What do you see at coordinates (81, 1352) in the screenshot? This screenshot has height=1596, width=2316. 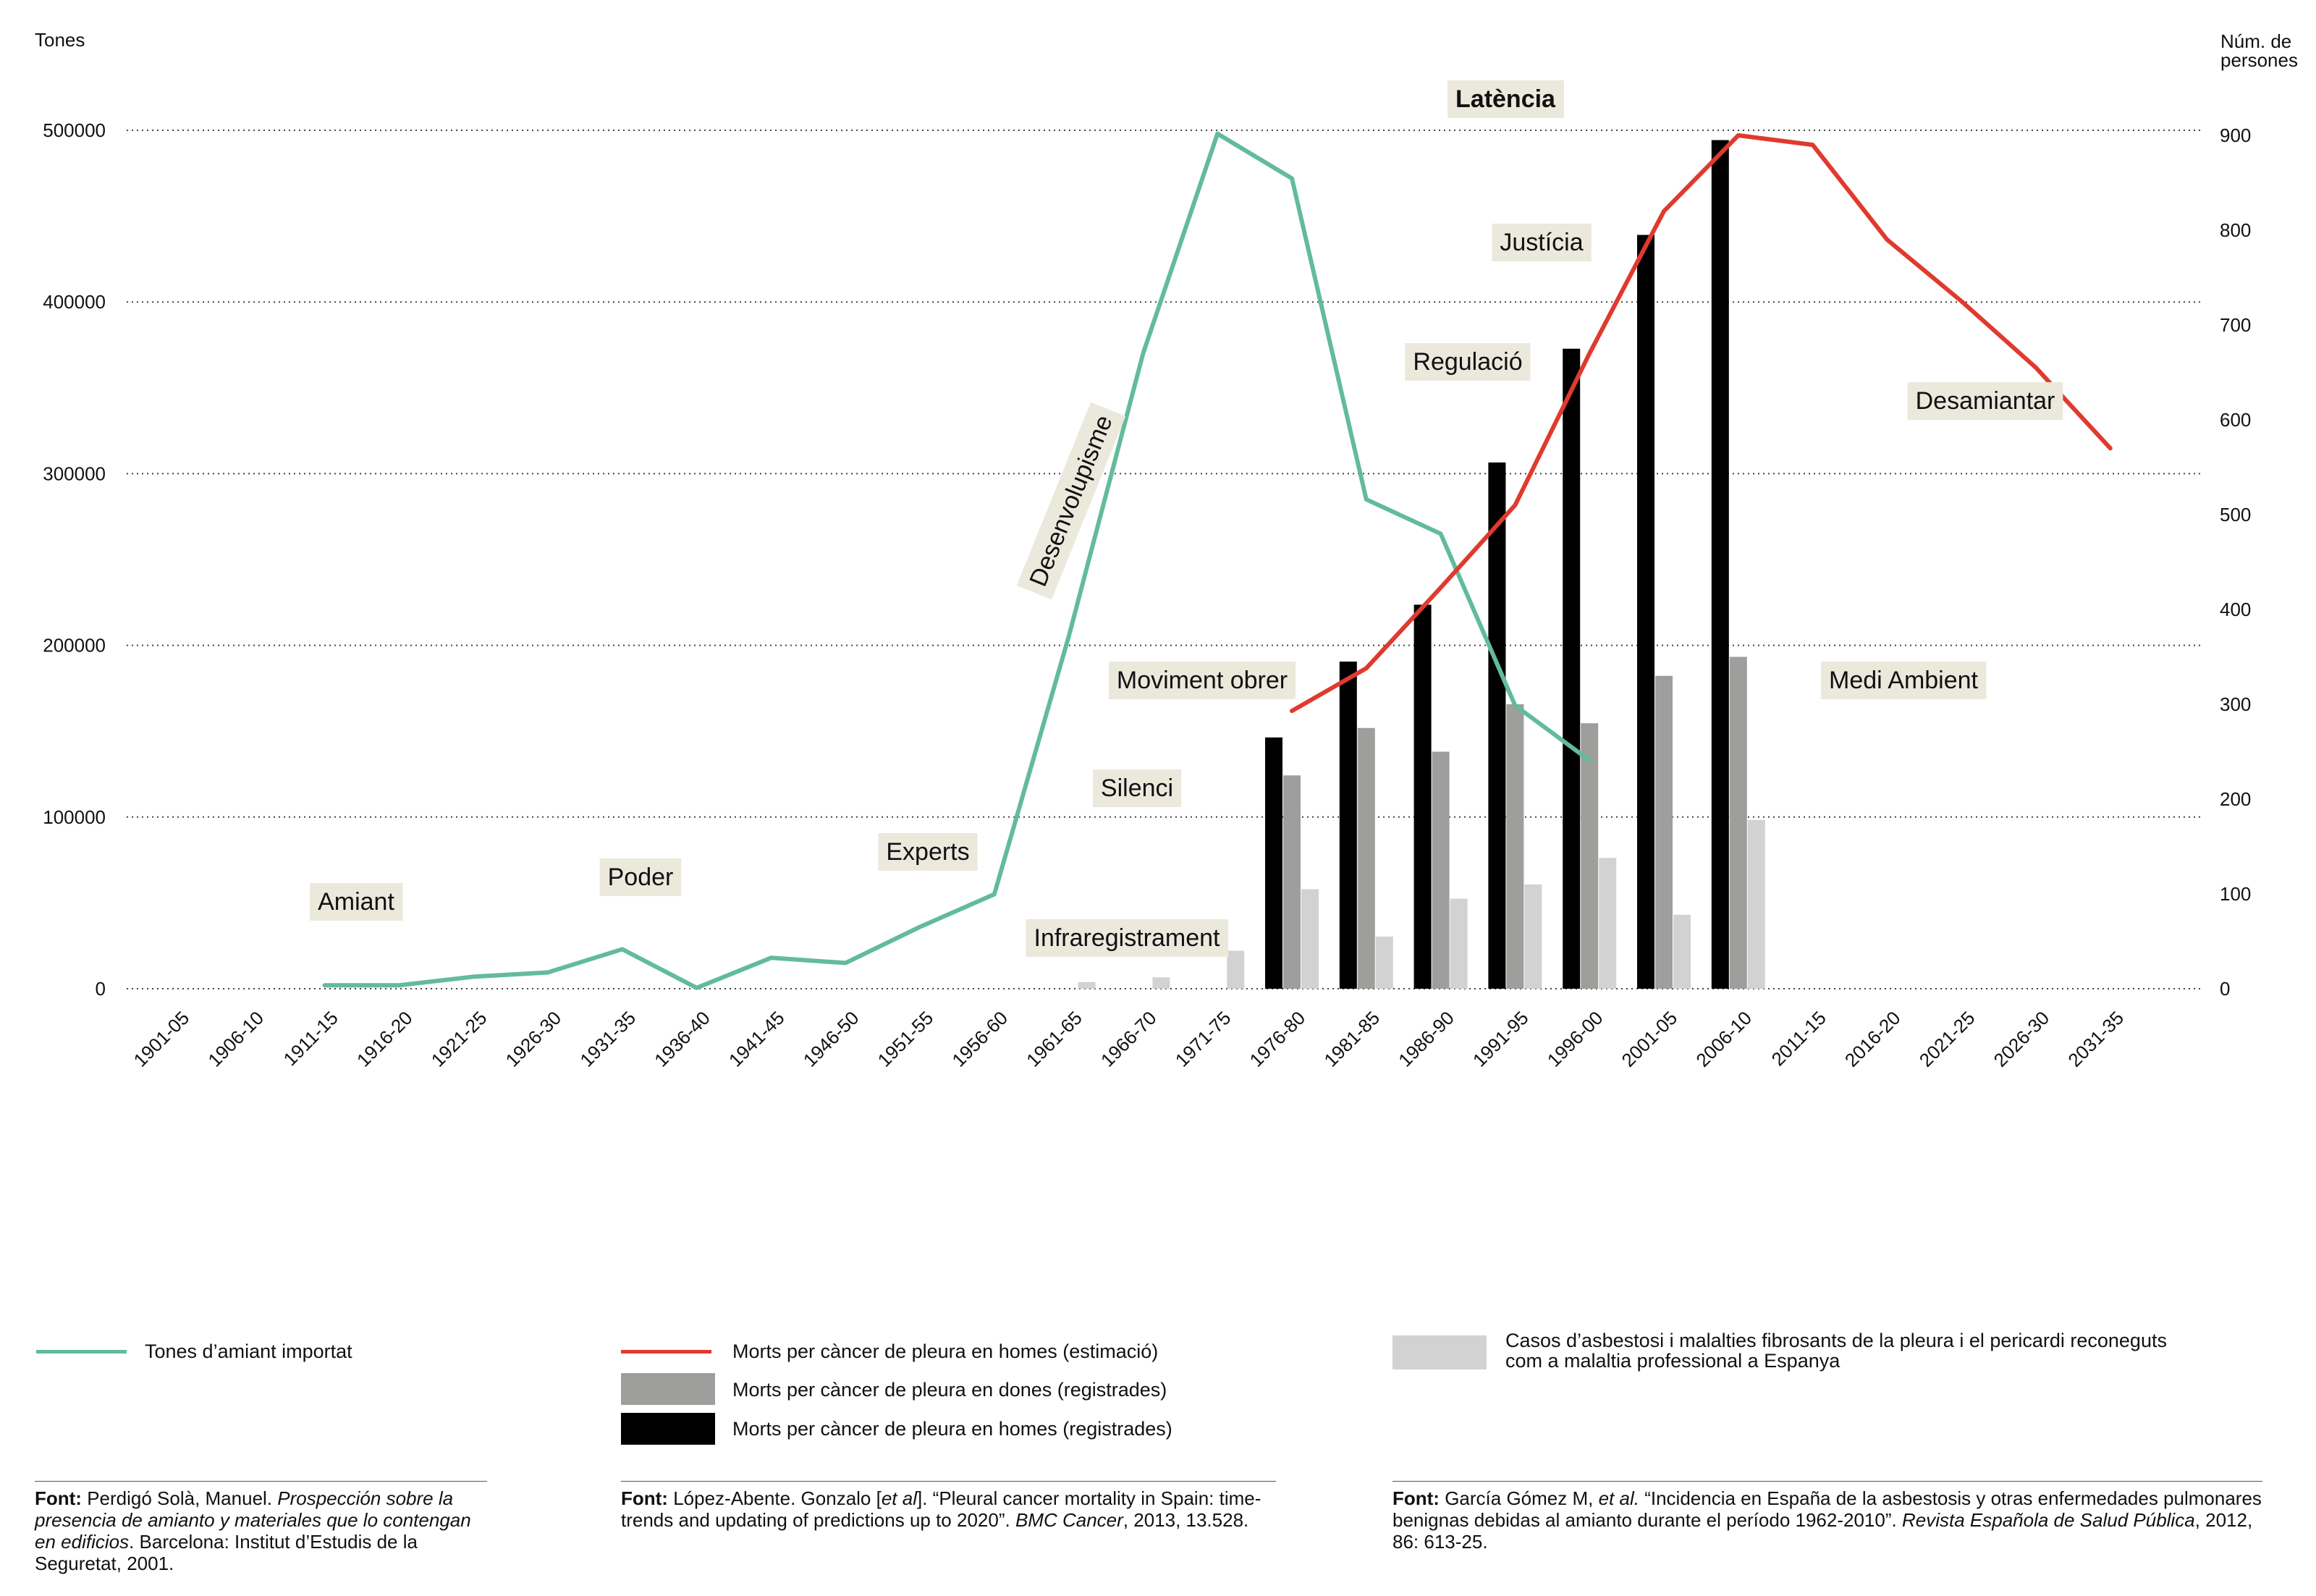 I see `legend-swatch-tones` at bounding box center [81, 1352].